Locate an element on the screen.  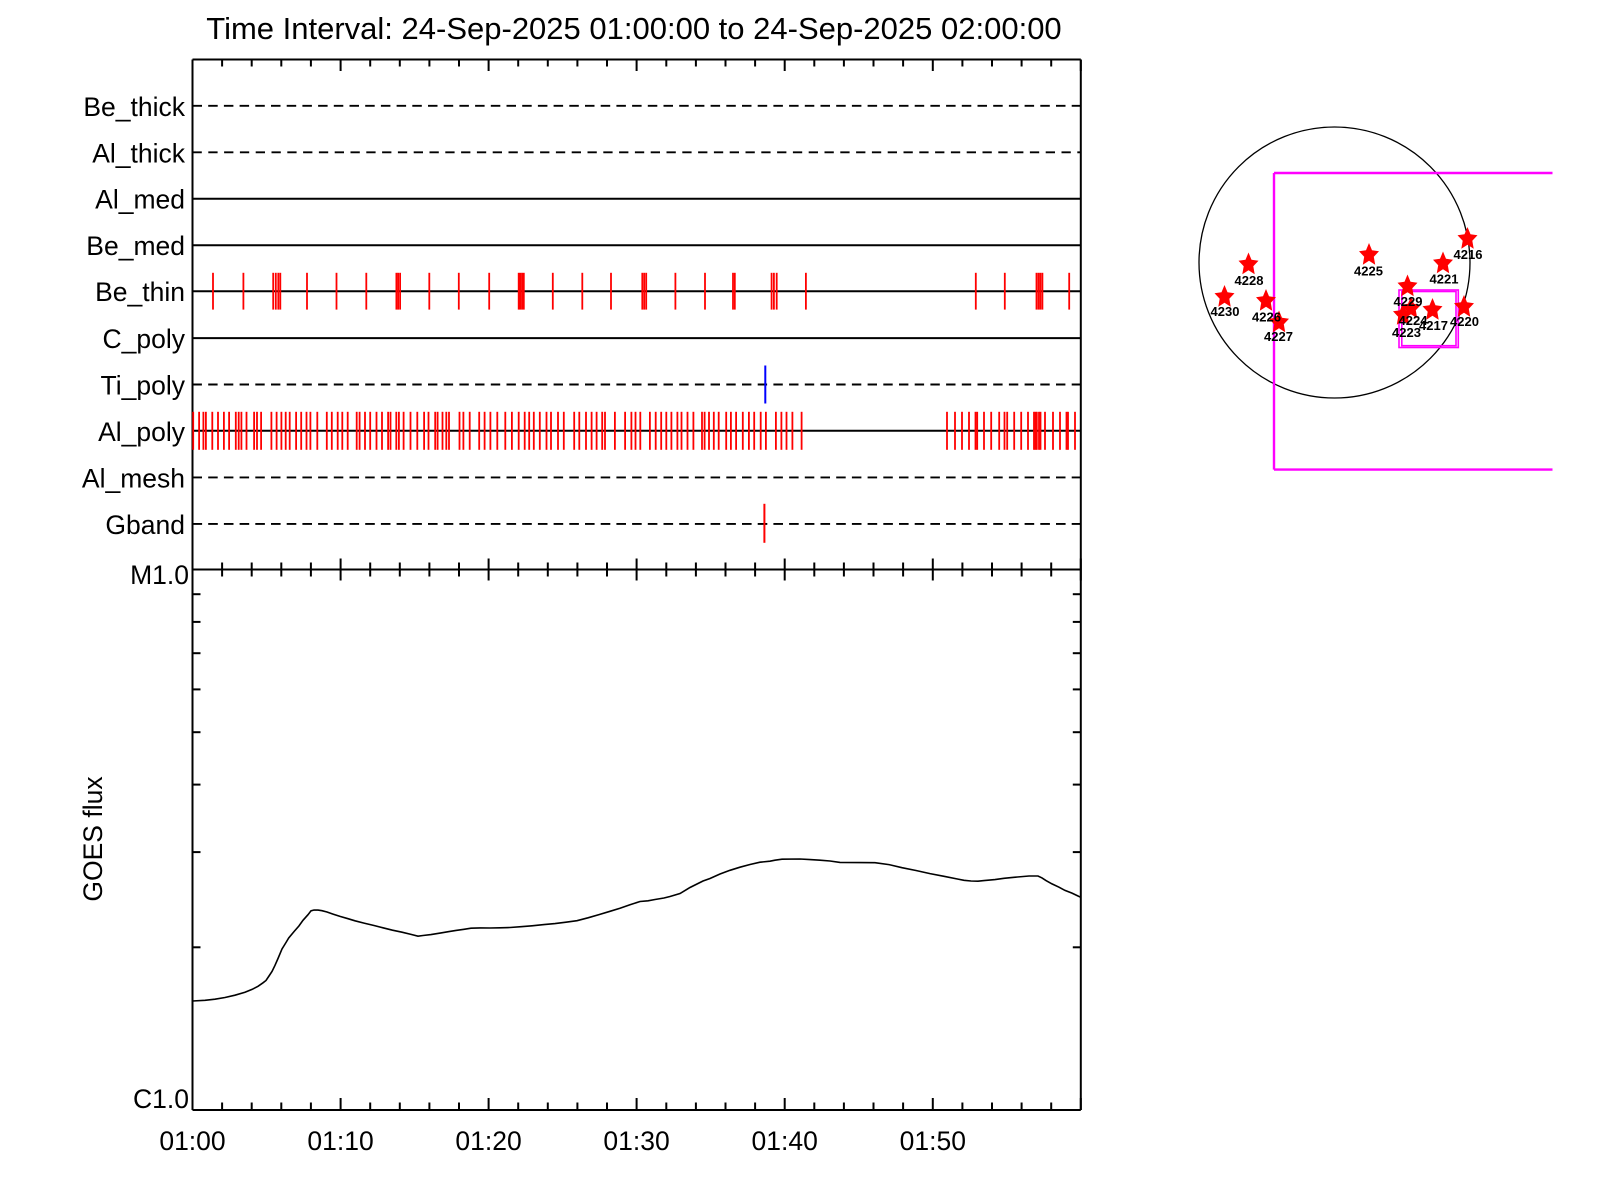
svg-text: 01:30 is located at coordinates (636, 1141).